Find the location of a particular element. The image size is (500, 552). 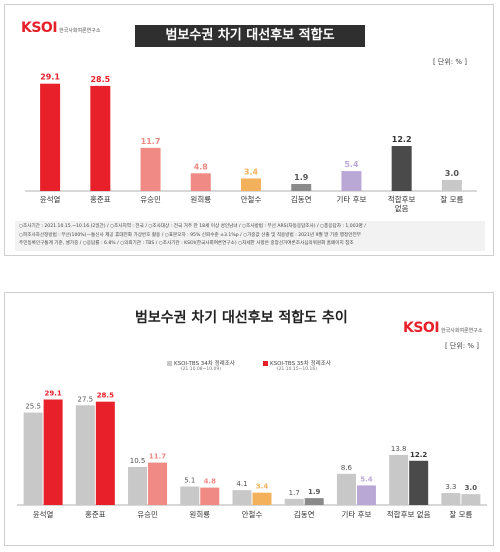

legend-item-34: KSOI-TBS 34차 정례조사 (21.10.08~10.09) is located at coordinates (201, 365).